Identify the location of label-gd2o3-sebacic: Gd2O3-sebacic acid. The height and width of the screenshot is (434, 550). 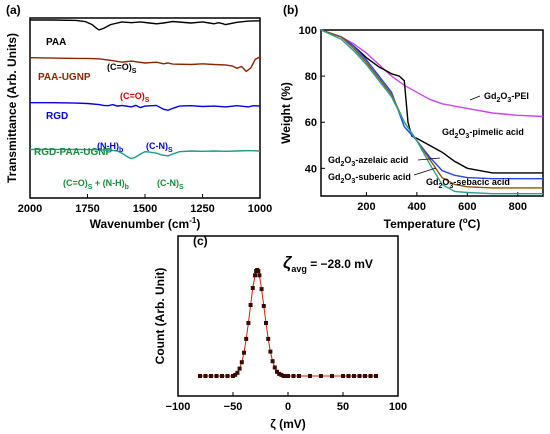
(468, 183).